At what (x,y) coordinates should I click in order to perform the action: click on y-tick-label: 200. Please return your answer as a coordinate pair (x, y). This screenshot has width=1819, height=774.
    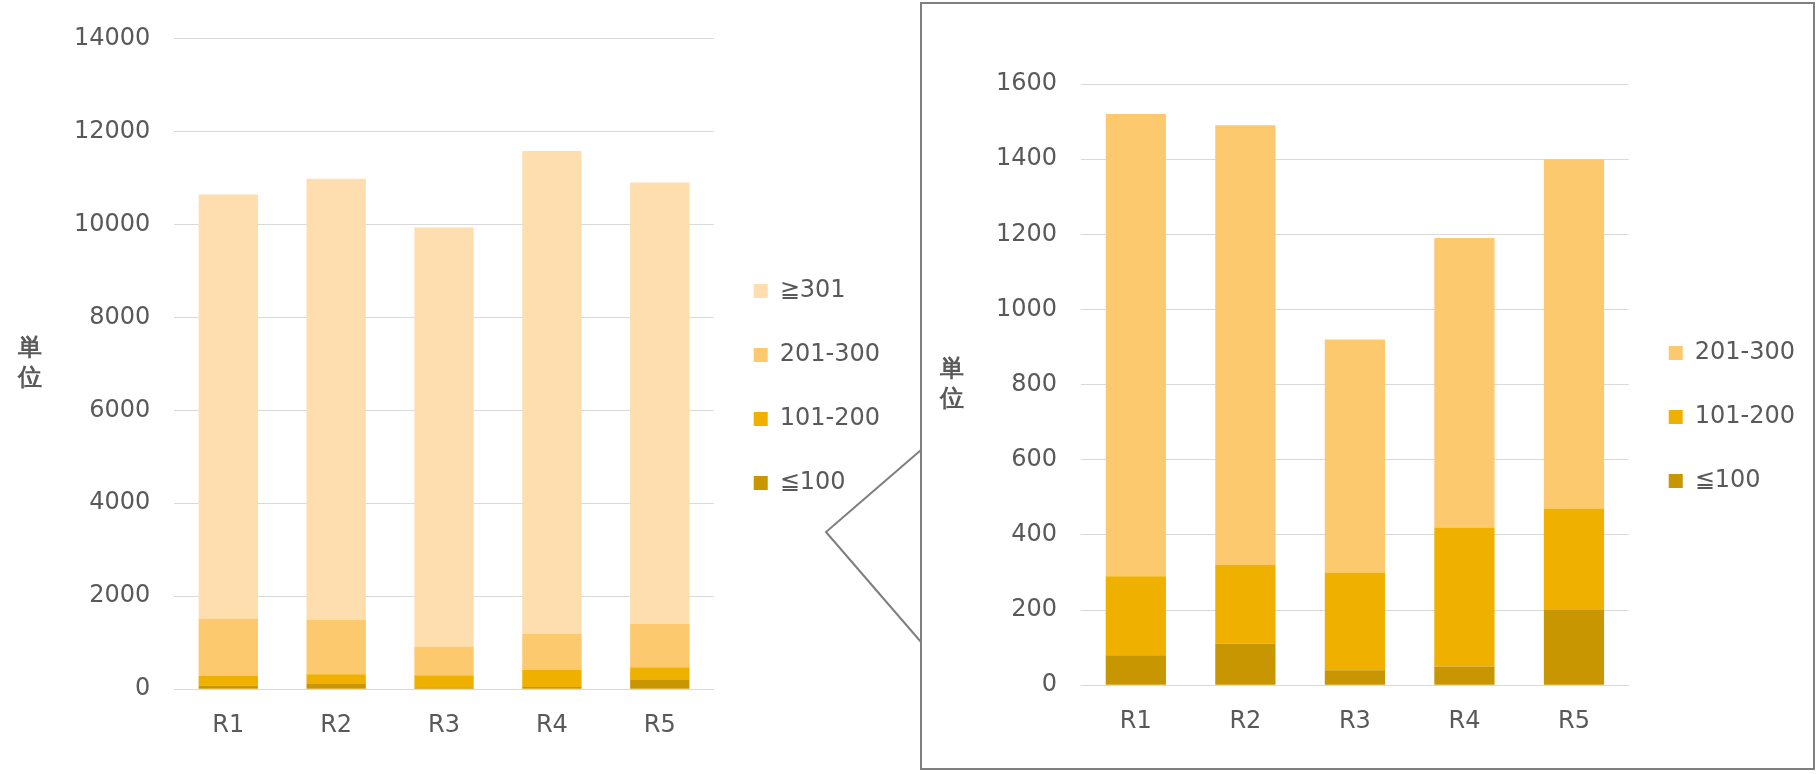
    Looking at the image, I should click on (1034, 608).